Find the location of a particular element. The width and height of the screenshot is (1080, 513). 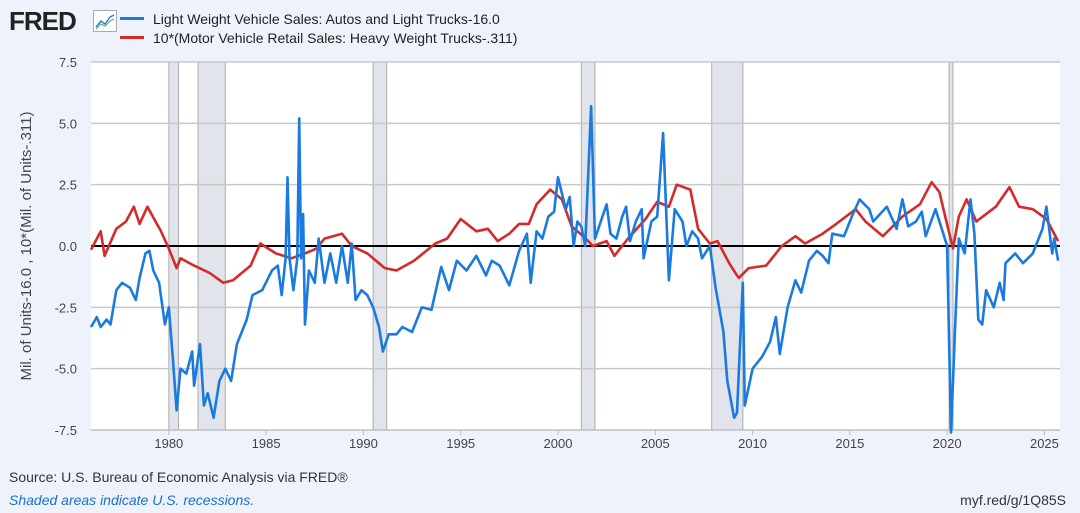

line-chart-icon is located at coordinates (105, 21).